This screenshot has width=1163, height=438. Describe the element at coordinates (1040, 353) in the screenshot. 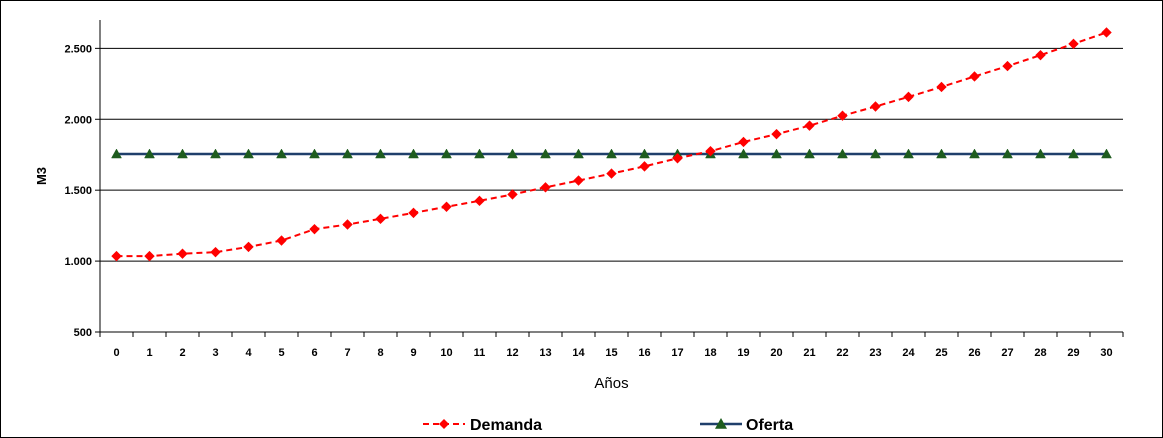

I see `x-tick-label: 28` at that location.